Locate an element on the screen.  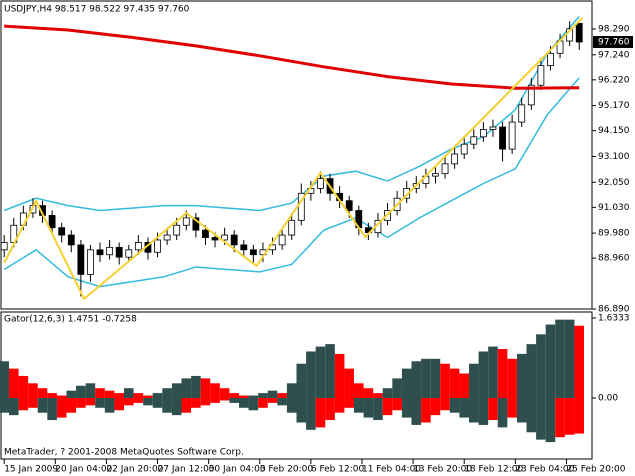
y-tick-label: 93.100 is located at coordinates (614, 157).